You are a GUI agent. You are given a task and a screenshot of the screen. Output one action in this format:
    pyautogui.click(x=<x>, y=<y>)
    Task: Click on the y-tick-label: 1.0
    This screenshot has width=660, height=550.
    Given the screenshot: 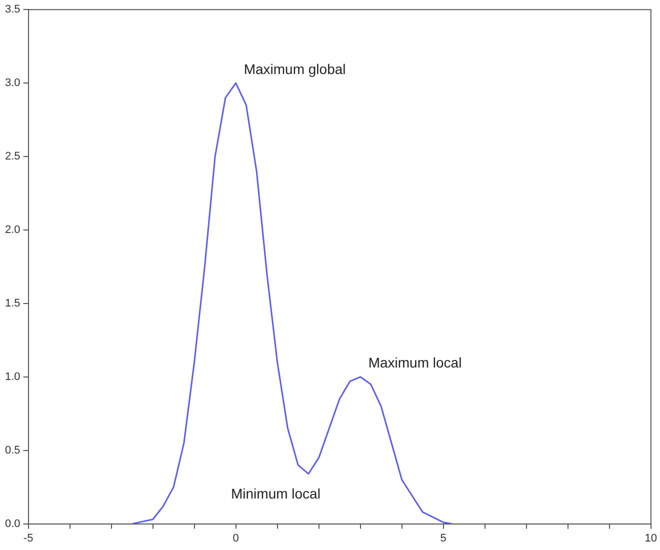 What is the action you would take?
    pyautogui.click(x=12, y=376)
    